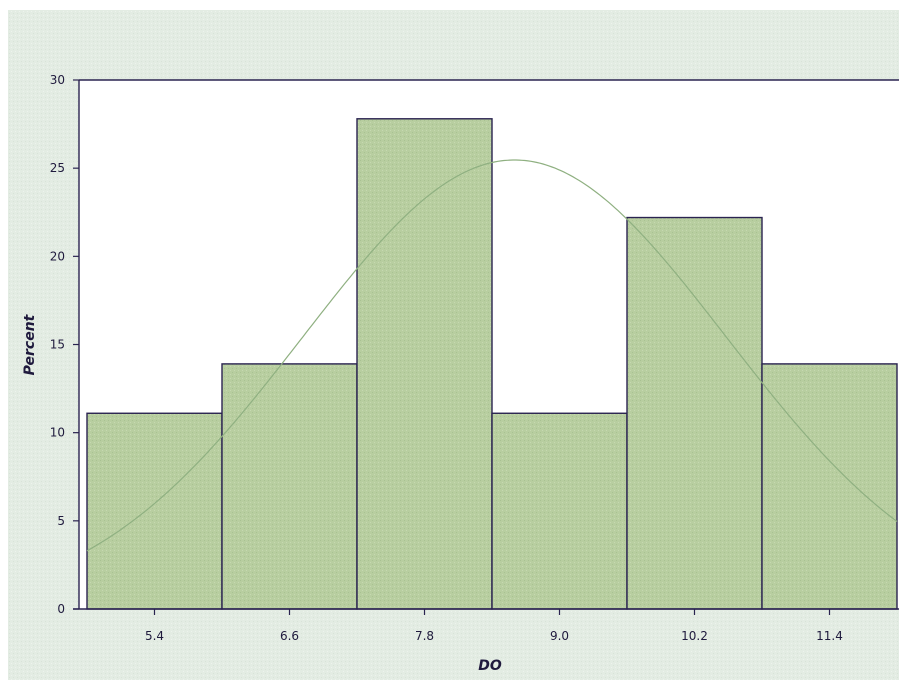 This screenshot has height=689, width=899. Describe the element at coordinates (57, 433) in the screenshot. I see `y-tick-label: 10` at that location.